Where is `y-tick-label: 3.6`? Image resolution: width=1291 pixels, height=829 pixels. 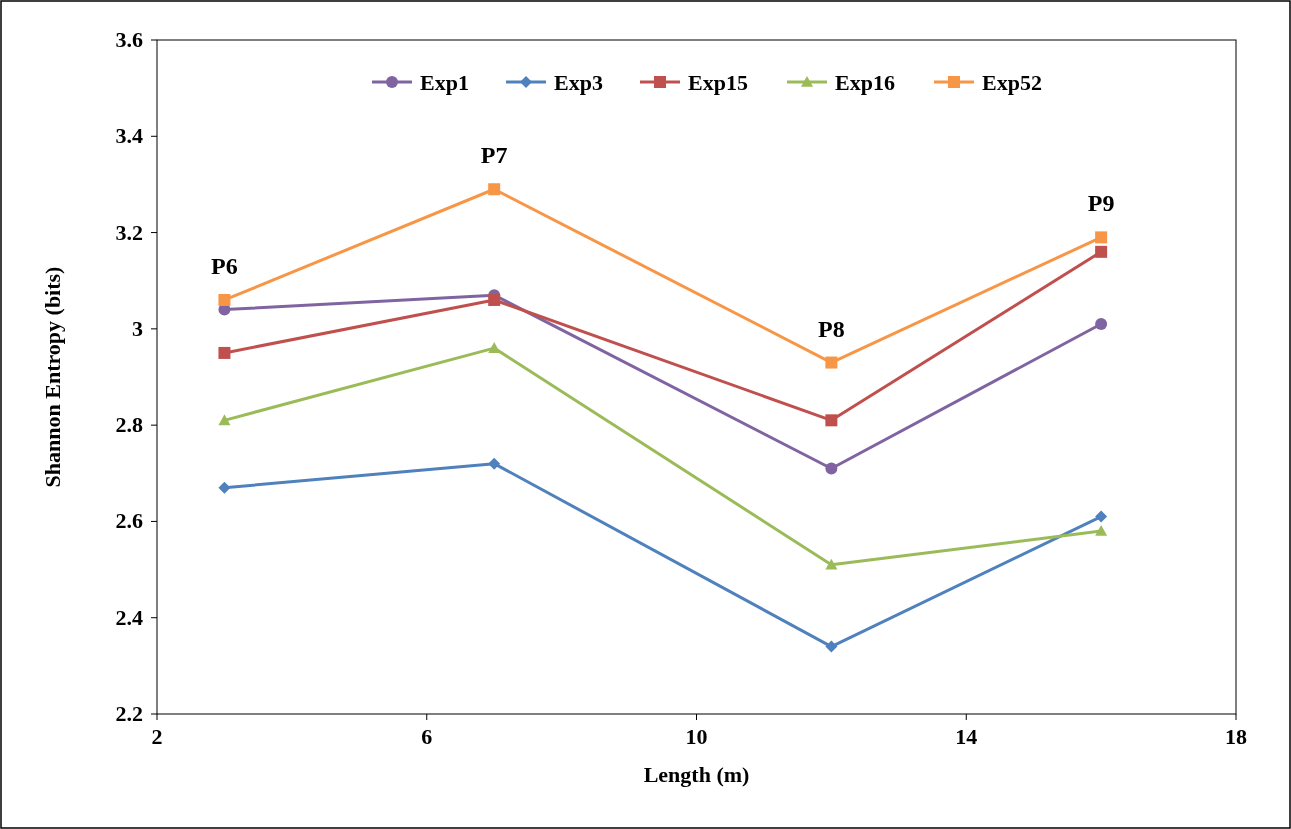 y-tick-label: 3.6 is located at coordinates (129, 39).